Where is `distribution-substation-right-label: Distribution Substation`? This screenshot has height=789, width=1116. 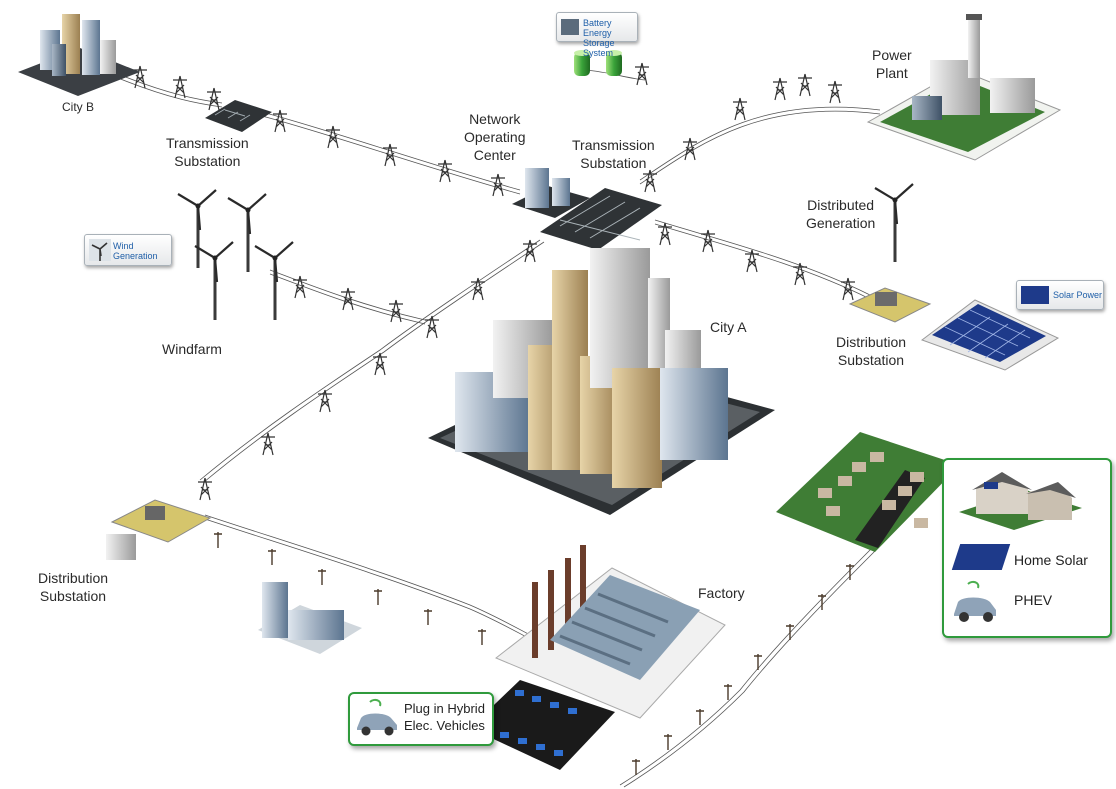
distribution-substation-right-label: Distribution Substation is located at coordinates (871, 351).